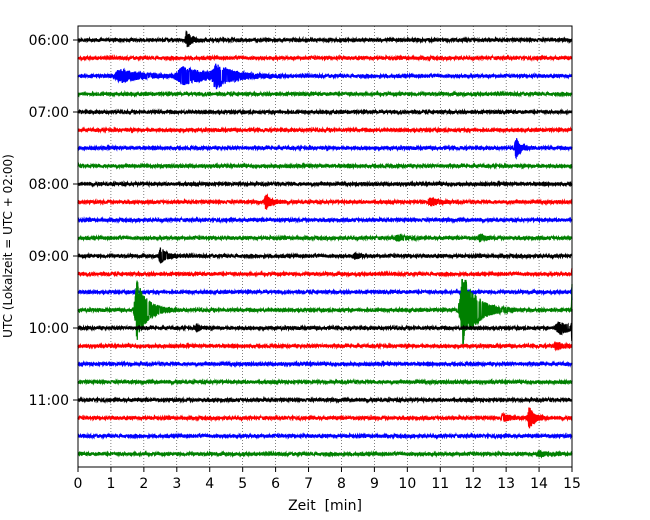  What do you see at coordinates (374, 484) in the screenshot?
I see `x-tick-label-9: 9` at bounding box center [374, 484].